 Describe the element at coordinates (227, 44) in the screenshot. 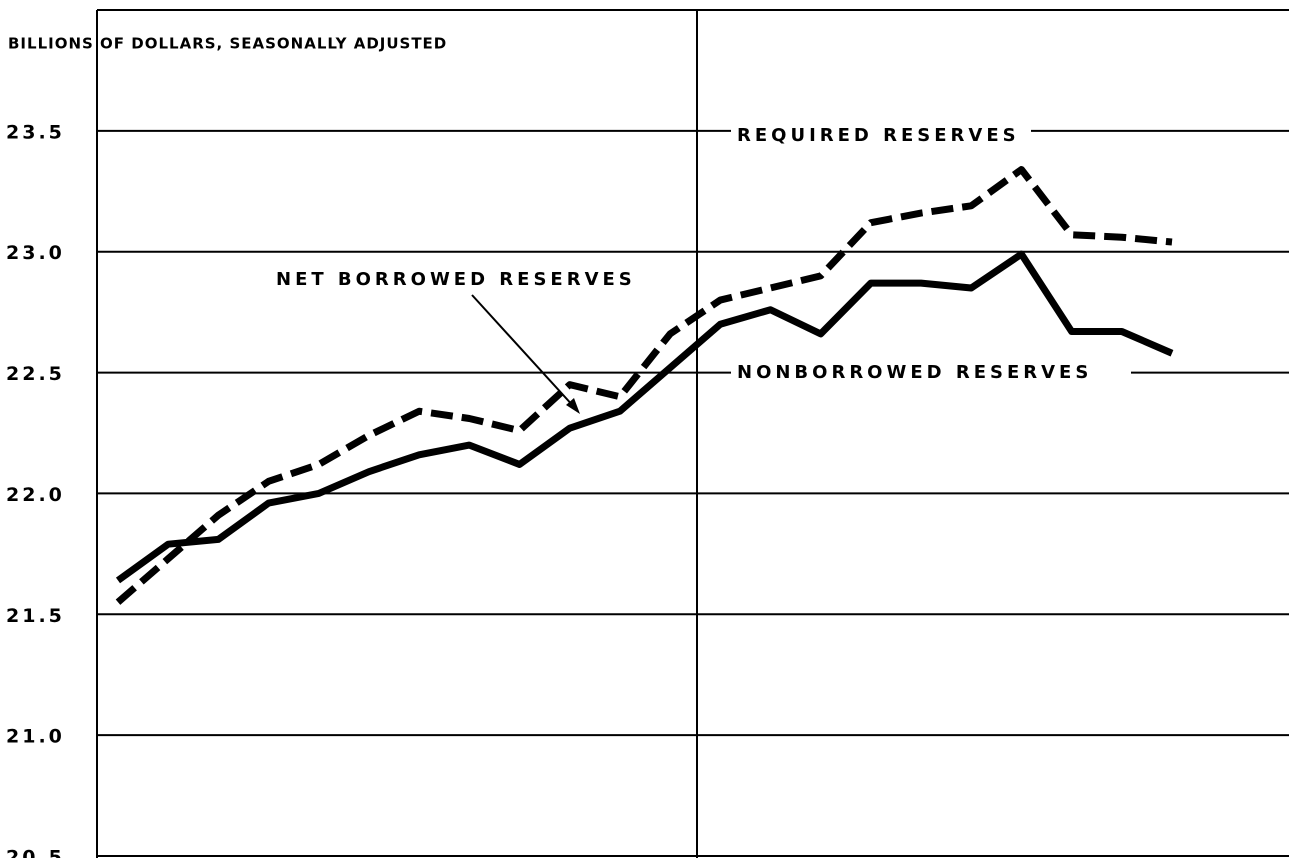

I see `y-axis-label: BILLIONS OF DOLLARS, SEASONALLY ADJUSTED` at that location.